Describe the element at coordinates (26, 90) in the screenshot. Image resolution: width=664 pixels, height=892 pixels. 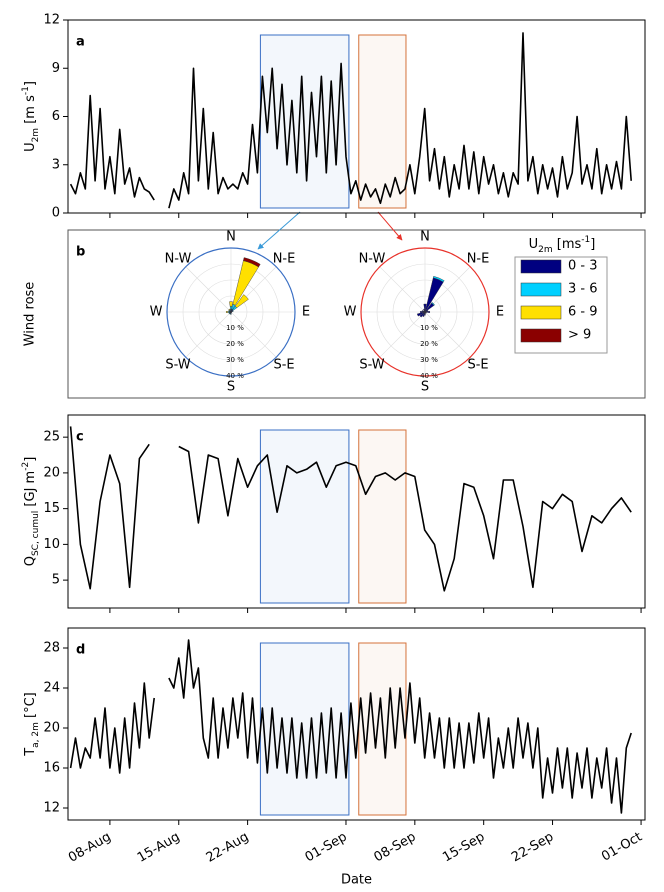
I see `y-axis-label-part: -1` at that location.